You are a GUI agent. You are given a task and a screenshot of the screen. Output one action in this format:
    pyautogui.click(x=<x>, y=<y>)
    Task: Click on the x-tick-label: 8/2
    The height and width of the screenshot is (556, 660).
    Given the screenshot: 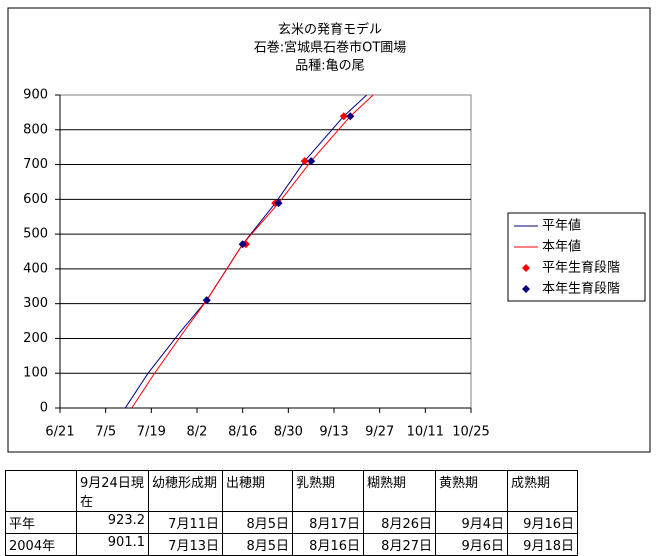 What is the action you would take?
    pyautogui.click(x=197, y=432)
    